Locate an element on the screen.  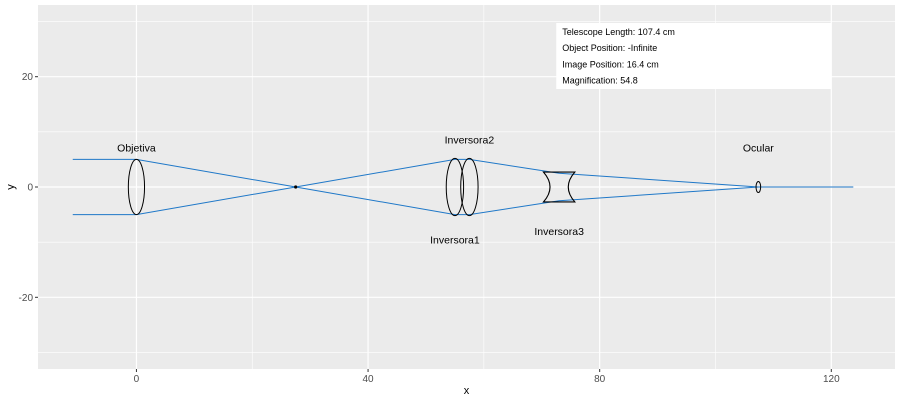
info-box-background is located at coordinates (694, 56).